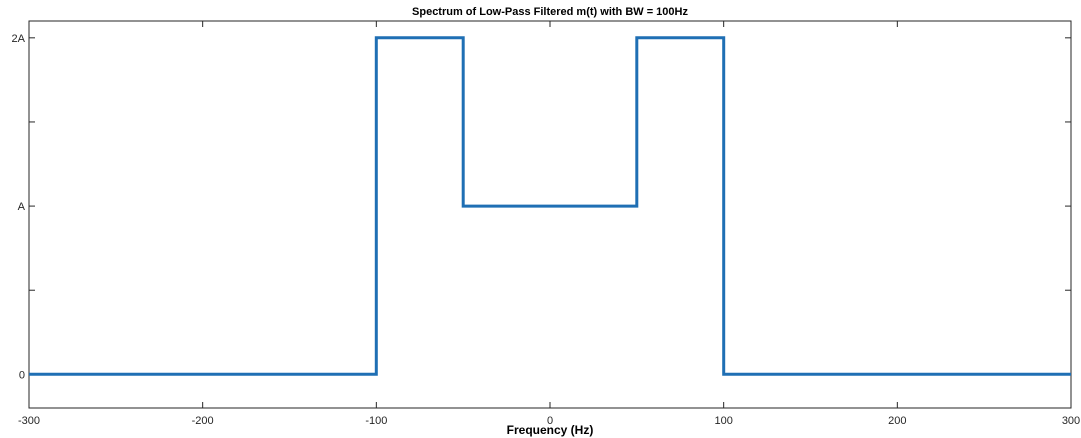 Image resolution: width=1081 pixels, height=438 pixels. What do you see at coordinates (897, 421) in the screenshot?
I see `x-tick-label: 200` at bounding box center [897, 421].